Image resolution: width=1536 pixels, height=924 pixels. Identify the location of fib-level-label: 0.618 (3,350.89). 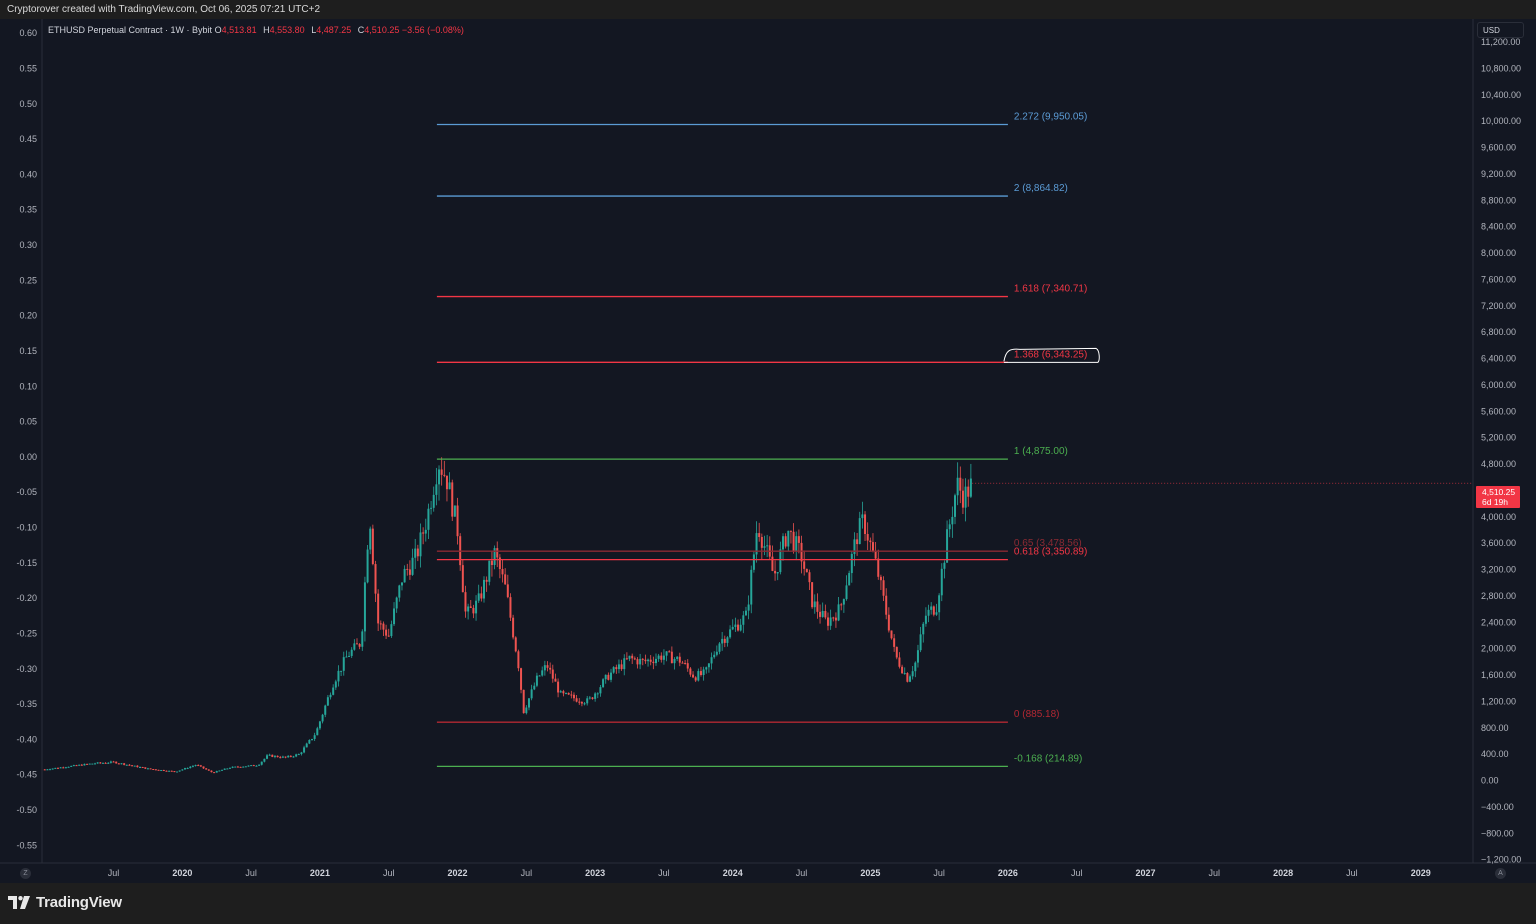
(1050, 552).